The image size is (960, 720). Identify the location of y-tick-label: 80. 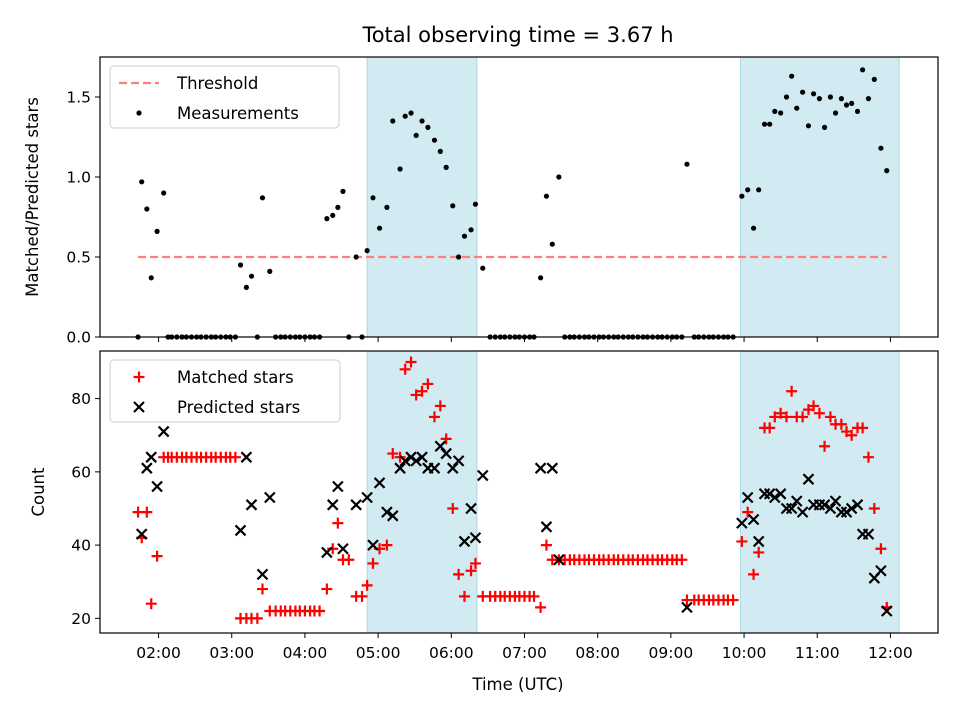
(81, 399).